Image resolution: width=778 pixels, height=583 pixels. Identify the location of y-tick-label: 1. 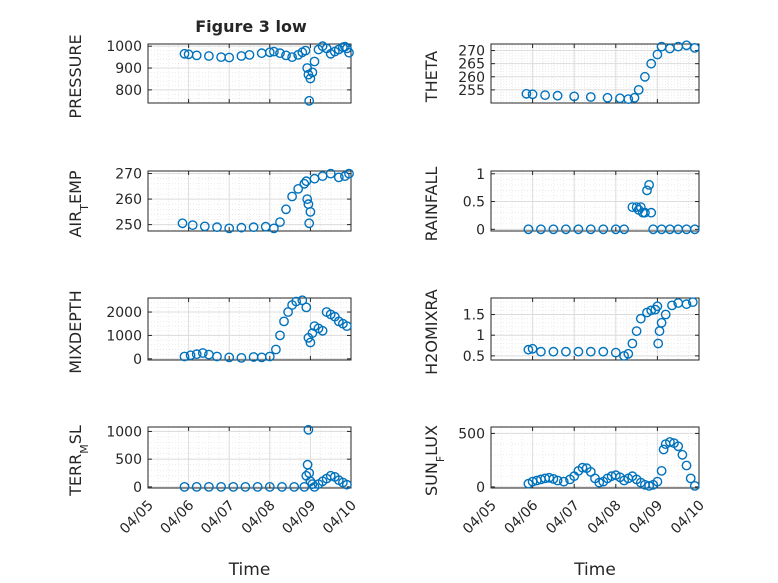
(480, 336).